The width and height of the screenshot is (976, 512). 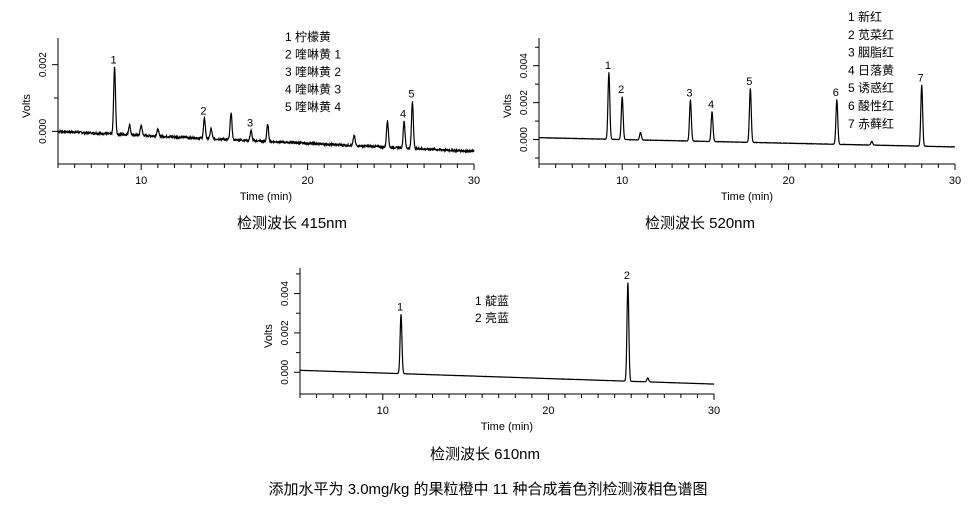 I want to click on legend-entry: 4 日落黄, so click(x=871, y=70).